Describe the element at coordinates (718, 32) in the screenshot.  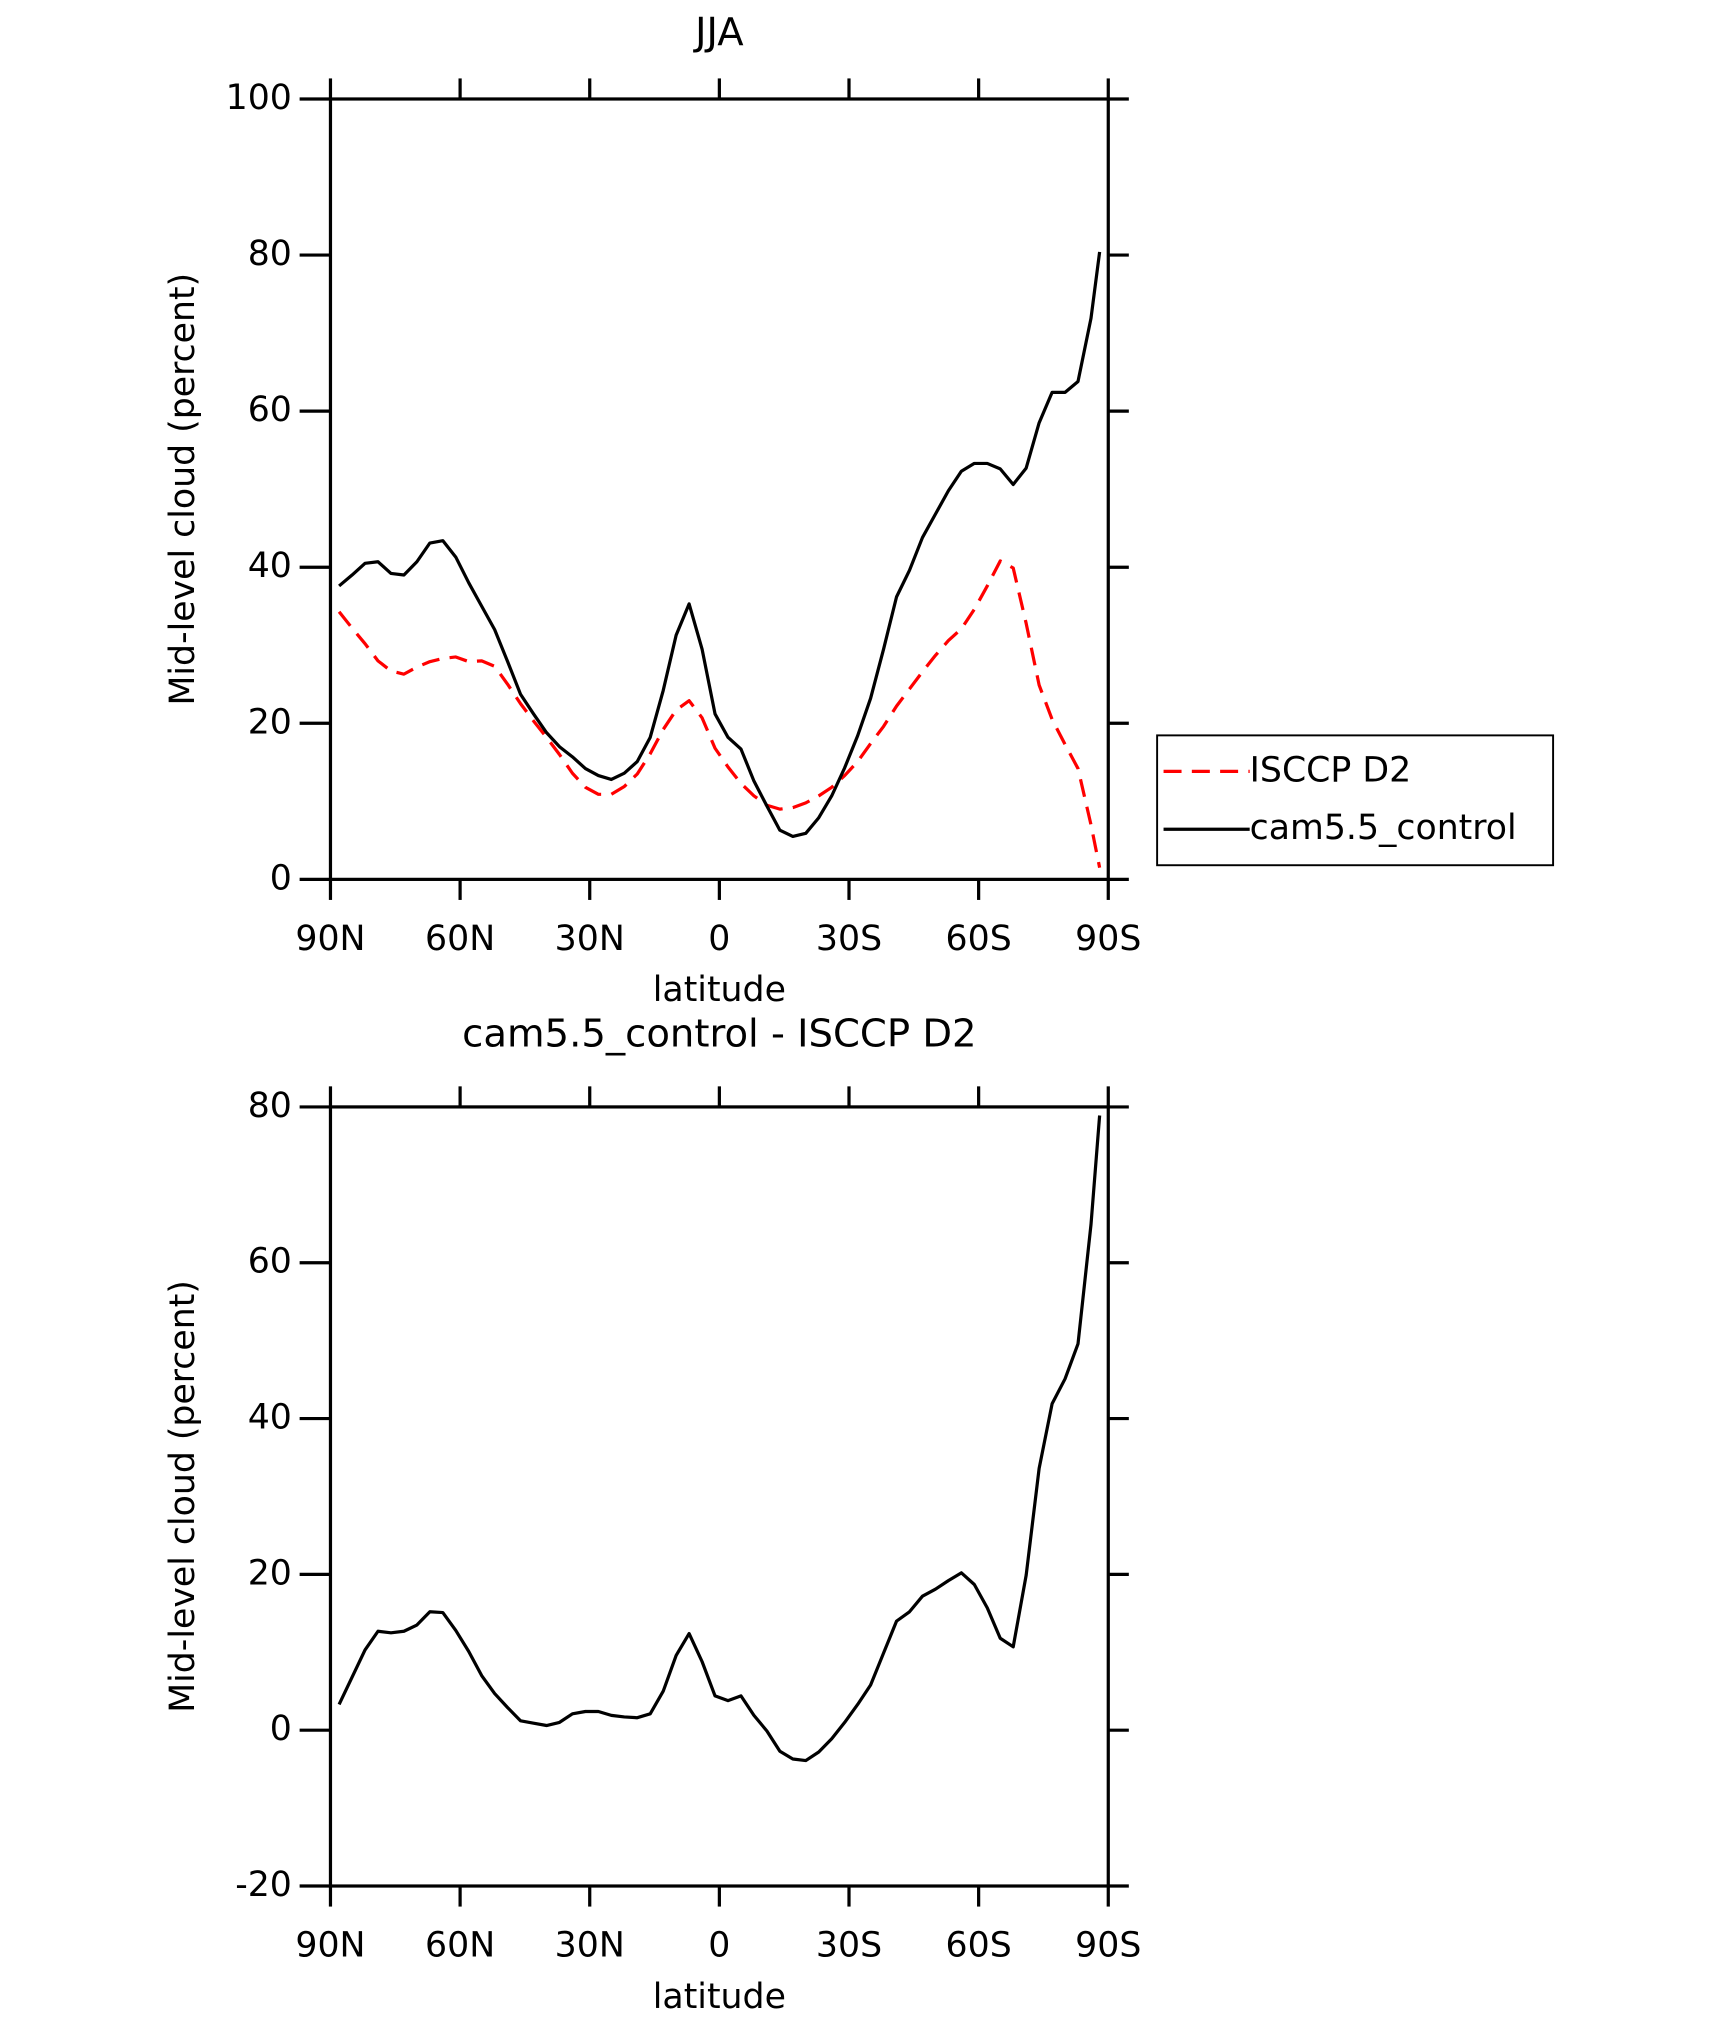
I see `chart-title: JJA` at that location.